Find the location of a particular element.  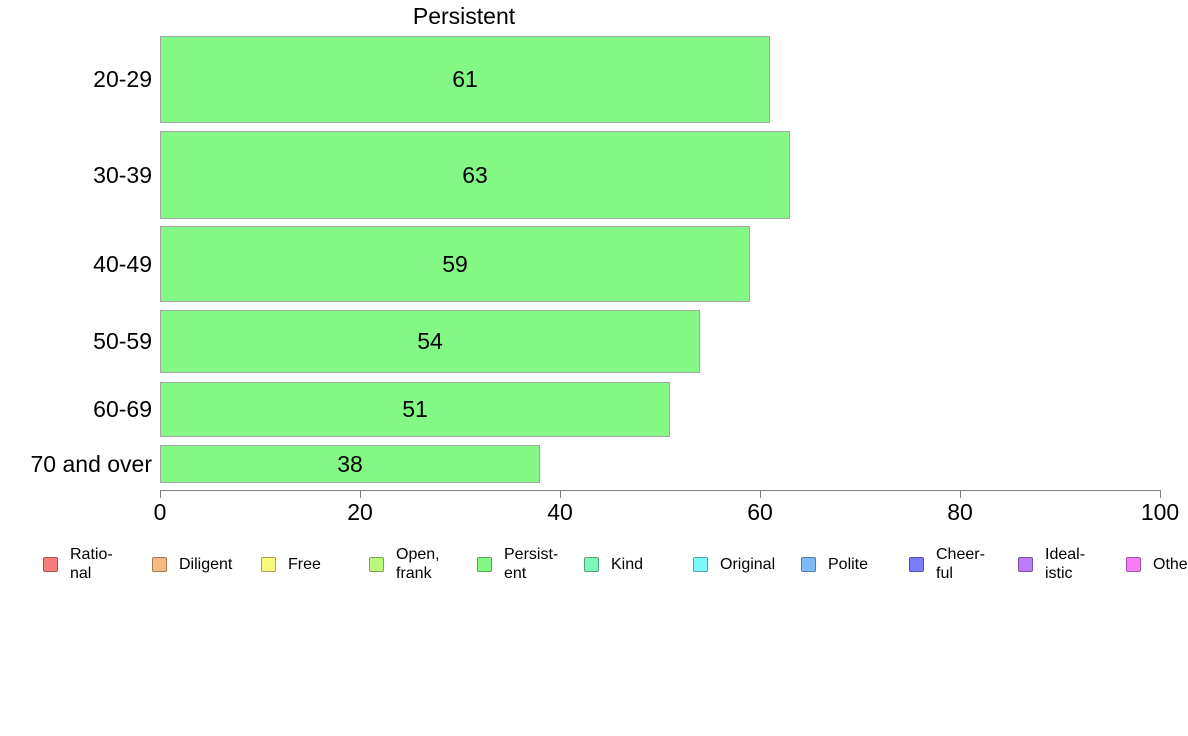

chart-title: Persistent is located at coordinates (464, 16).